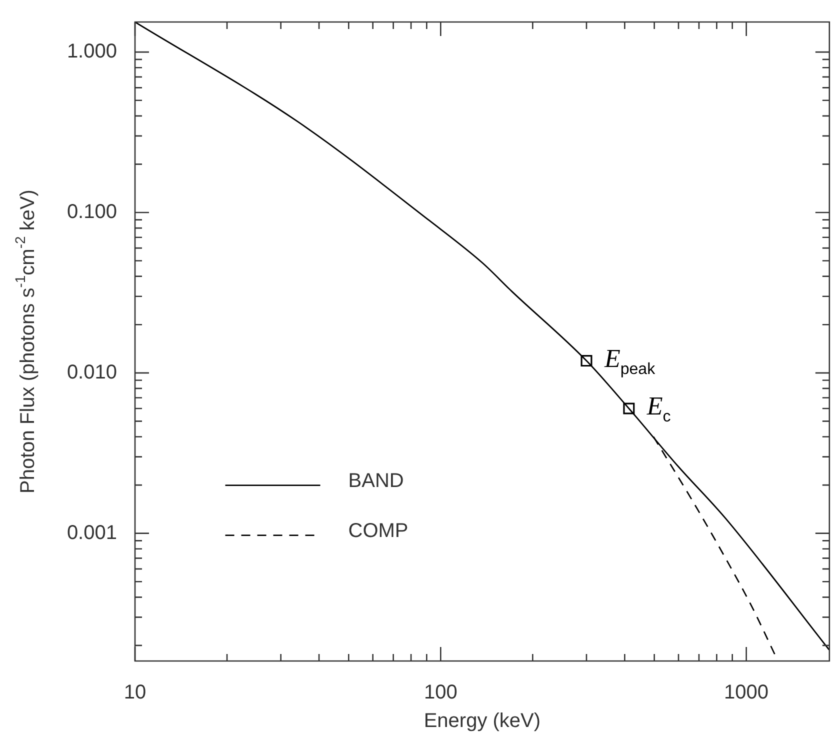 This screenshot has width=838, height=737. What do you see at coordinates (482, 721) in the screenshot?
I see `x-axis-title: Energy (keV)` at bounding box center [482, 721].